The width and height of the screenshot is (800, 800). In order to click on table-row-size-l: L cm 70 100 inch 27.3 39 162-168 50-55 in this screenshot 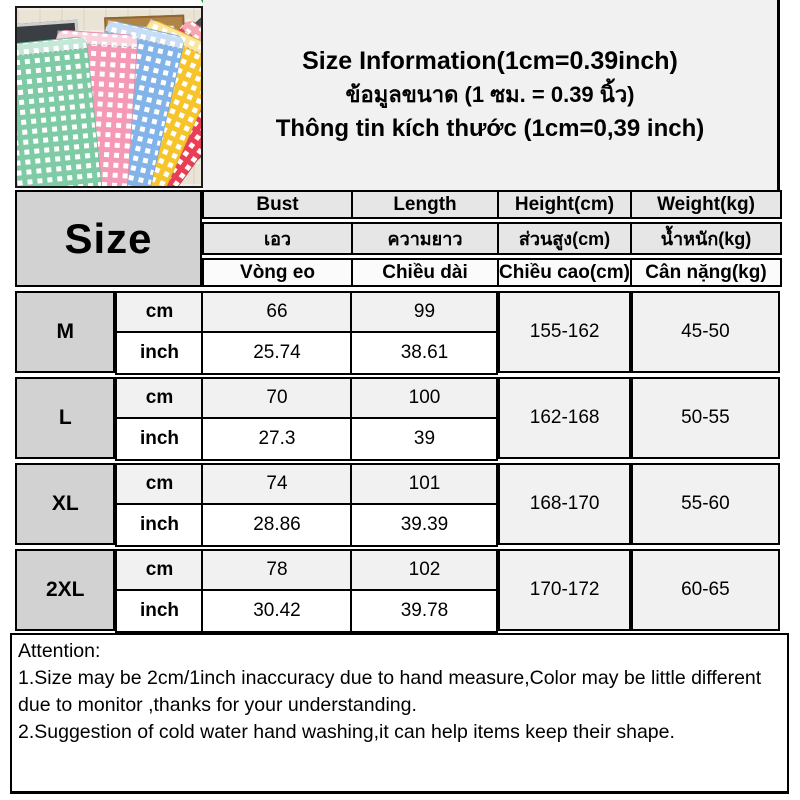, I will do `click(398, 419)`.